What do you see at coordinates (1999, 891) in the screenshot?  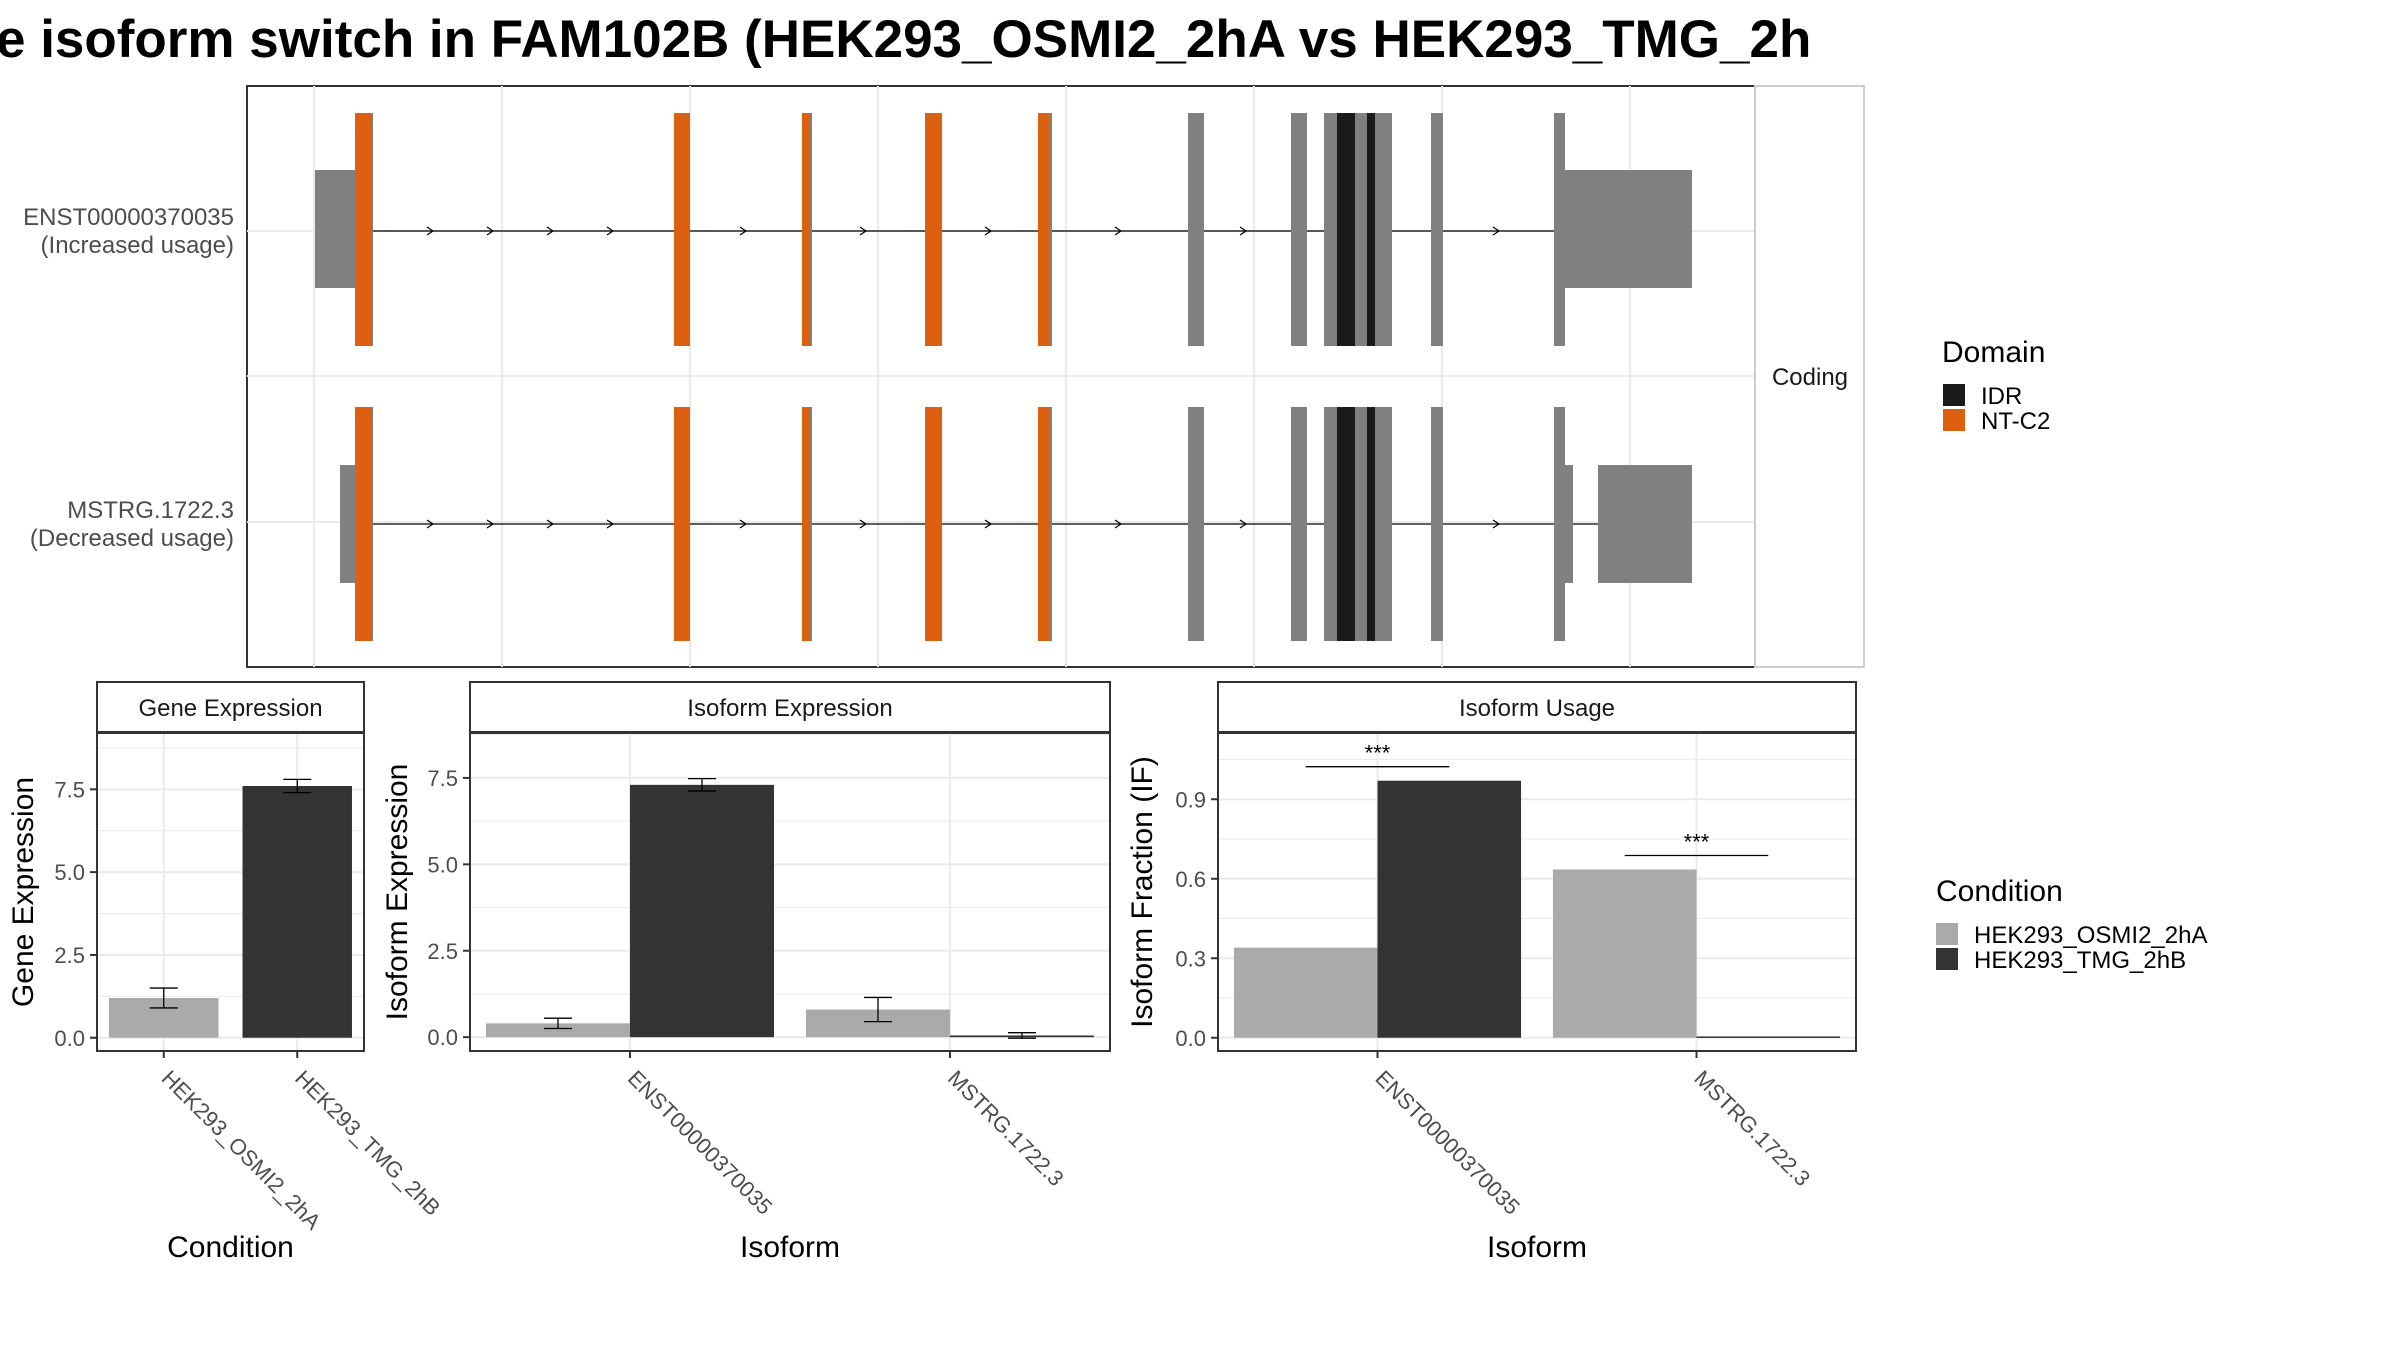 I see `condition-legend-title: Condition` at bounding box center [1999, 891].